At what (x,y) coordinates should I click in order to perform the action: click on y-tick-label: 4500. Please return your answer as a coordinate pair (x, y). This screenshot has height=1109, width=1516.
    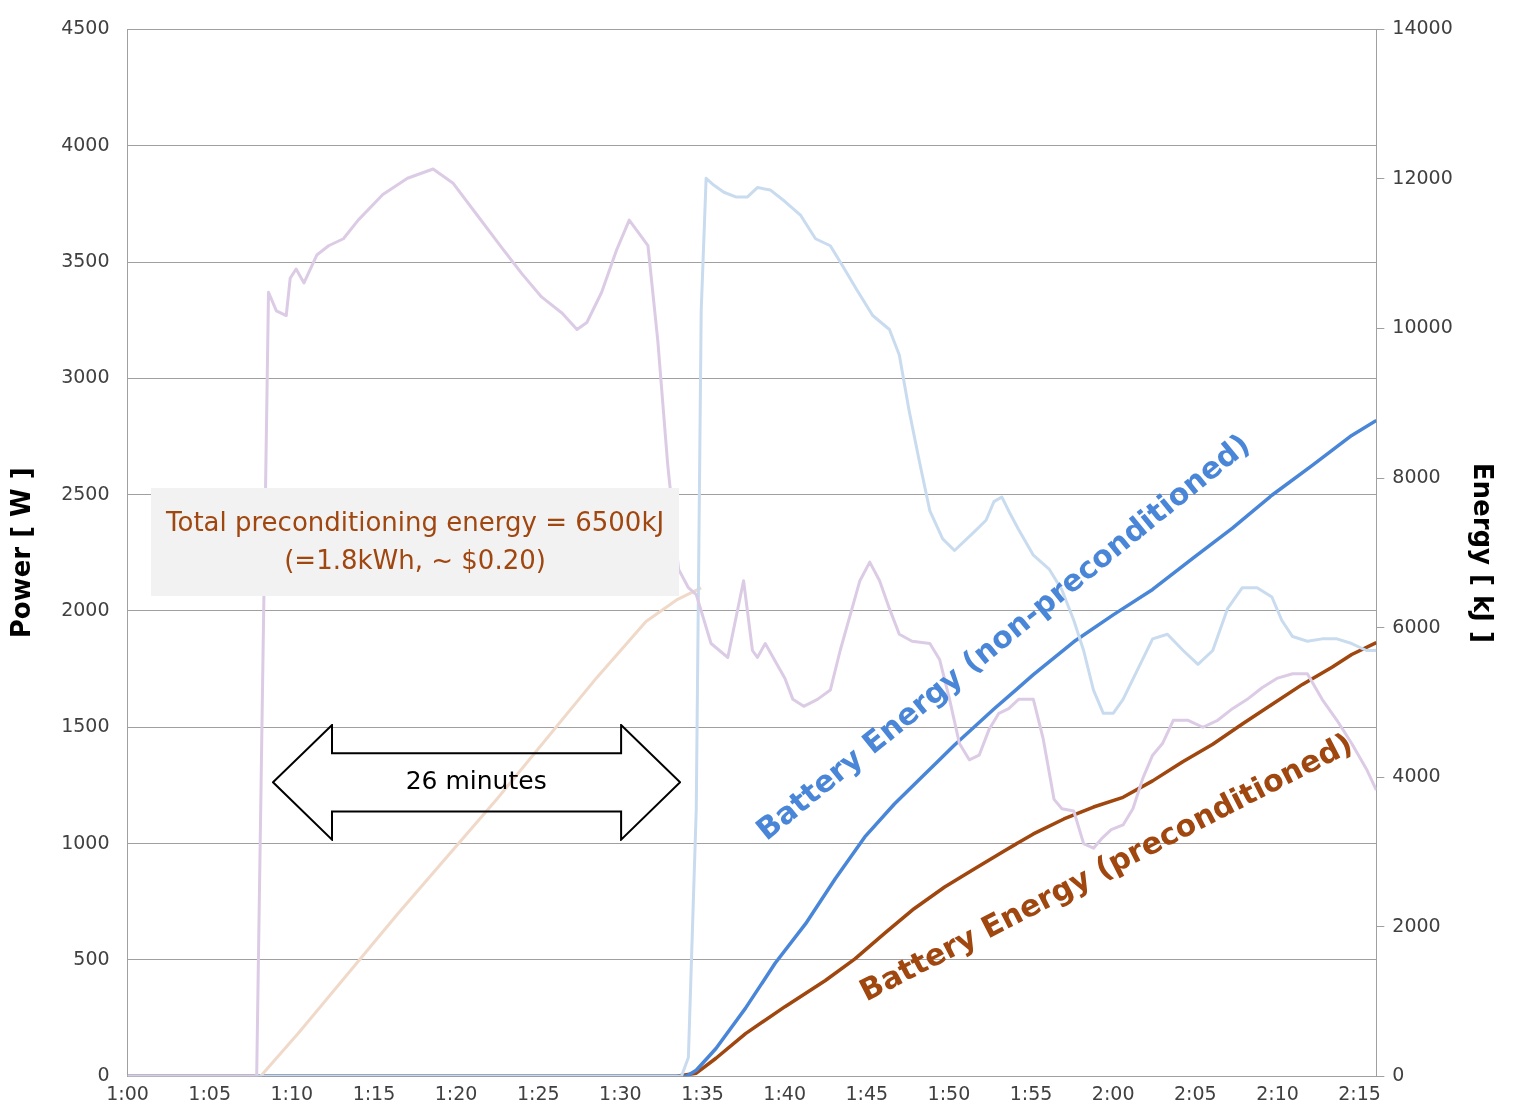
    Looking at the image, I should click on (85, 27).